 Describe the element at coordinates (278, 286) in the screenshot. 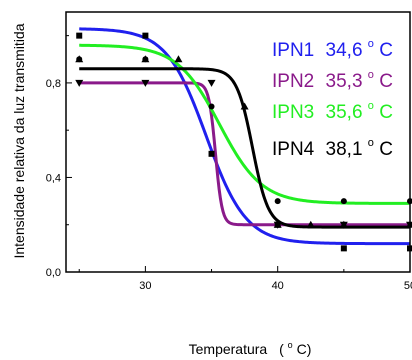

I see `x-tick-label: 40` at that location.